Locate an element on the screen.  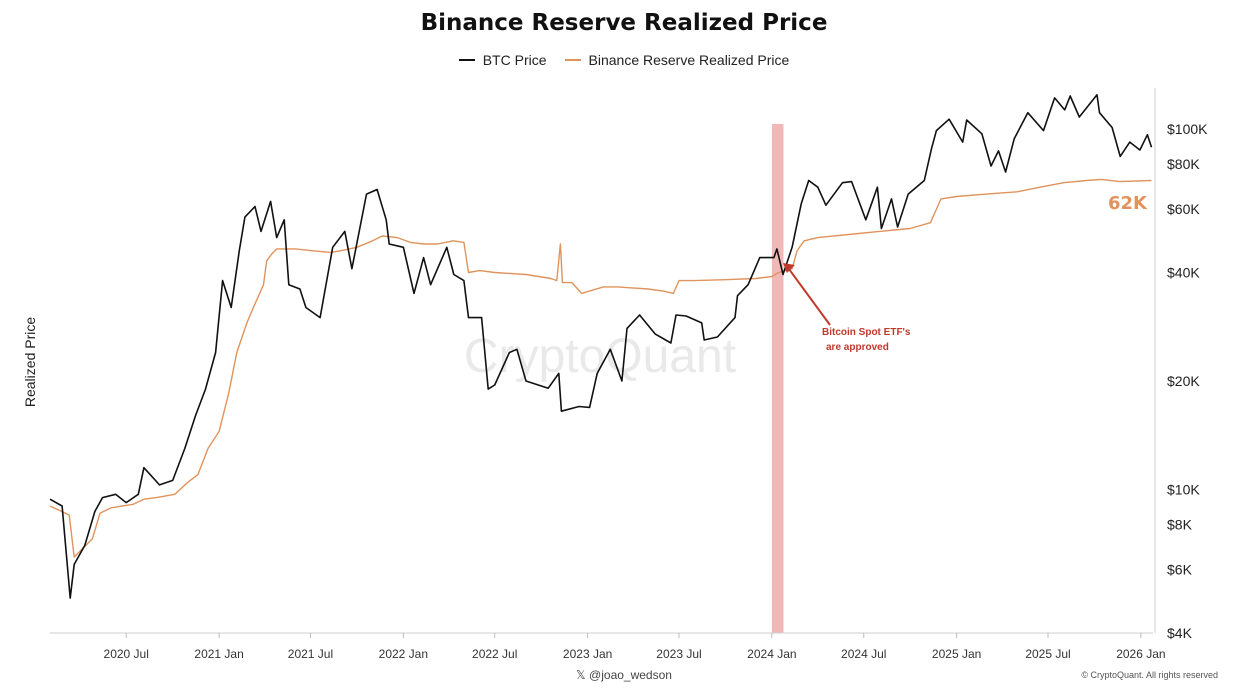
etf-approval-band is located at coordinates (777, 378).